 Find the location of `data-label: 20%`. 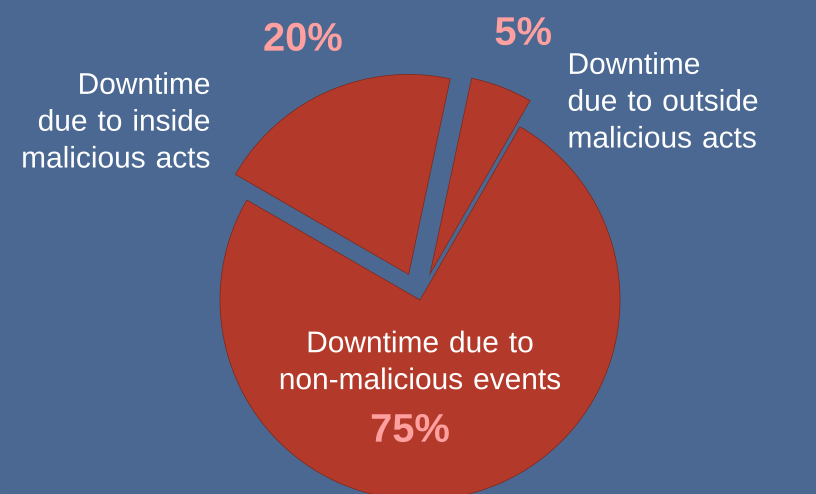

data-label: 20% is located at coordinates (303, 37).